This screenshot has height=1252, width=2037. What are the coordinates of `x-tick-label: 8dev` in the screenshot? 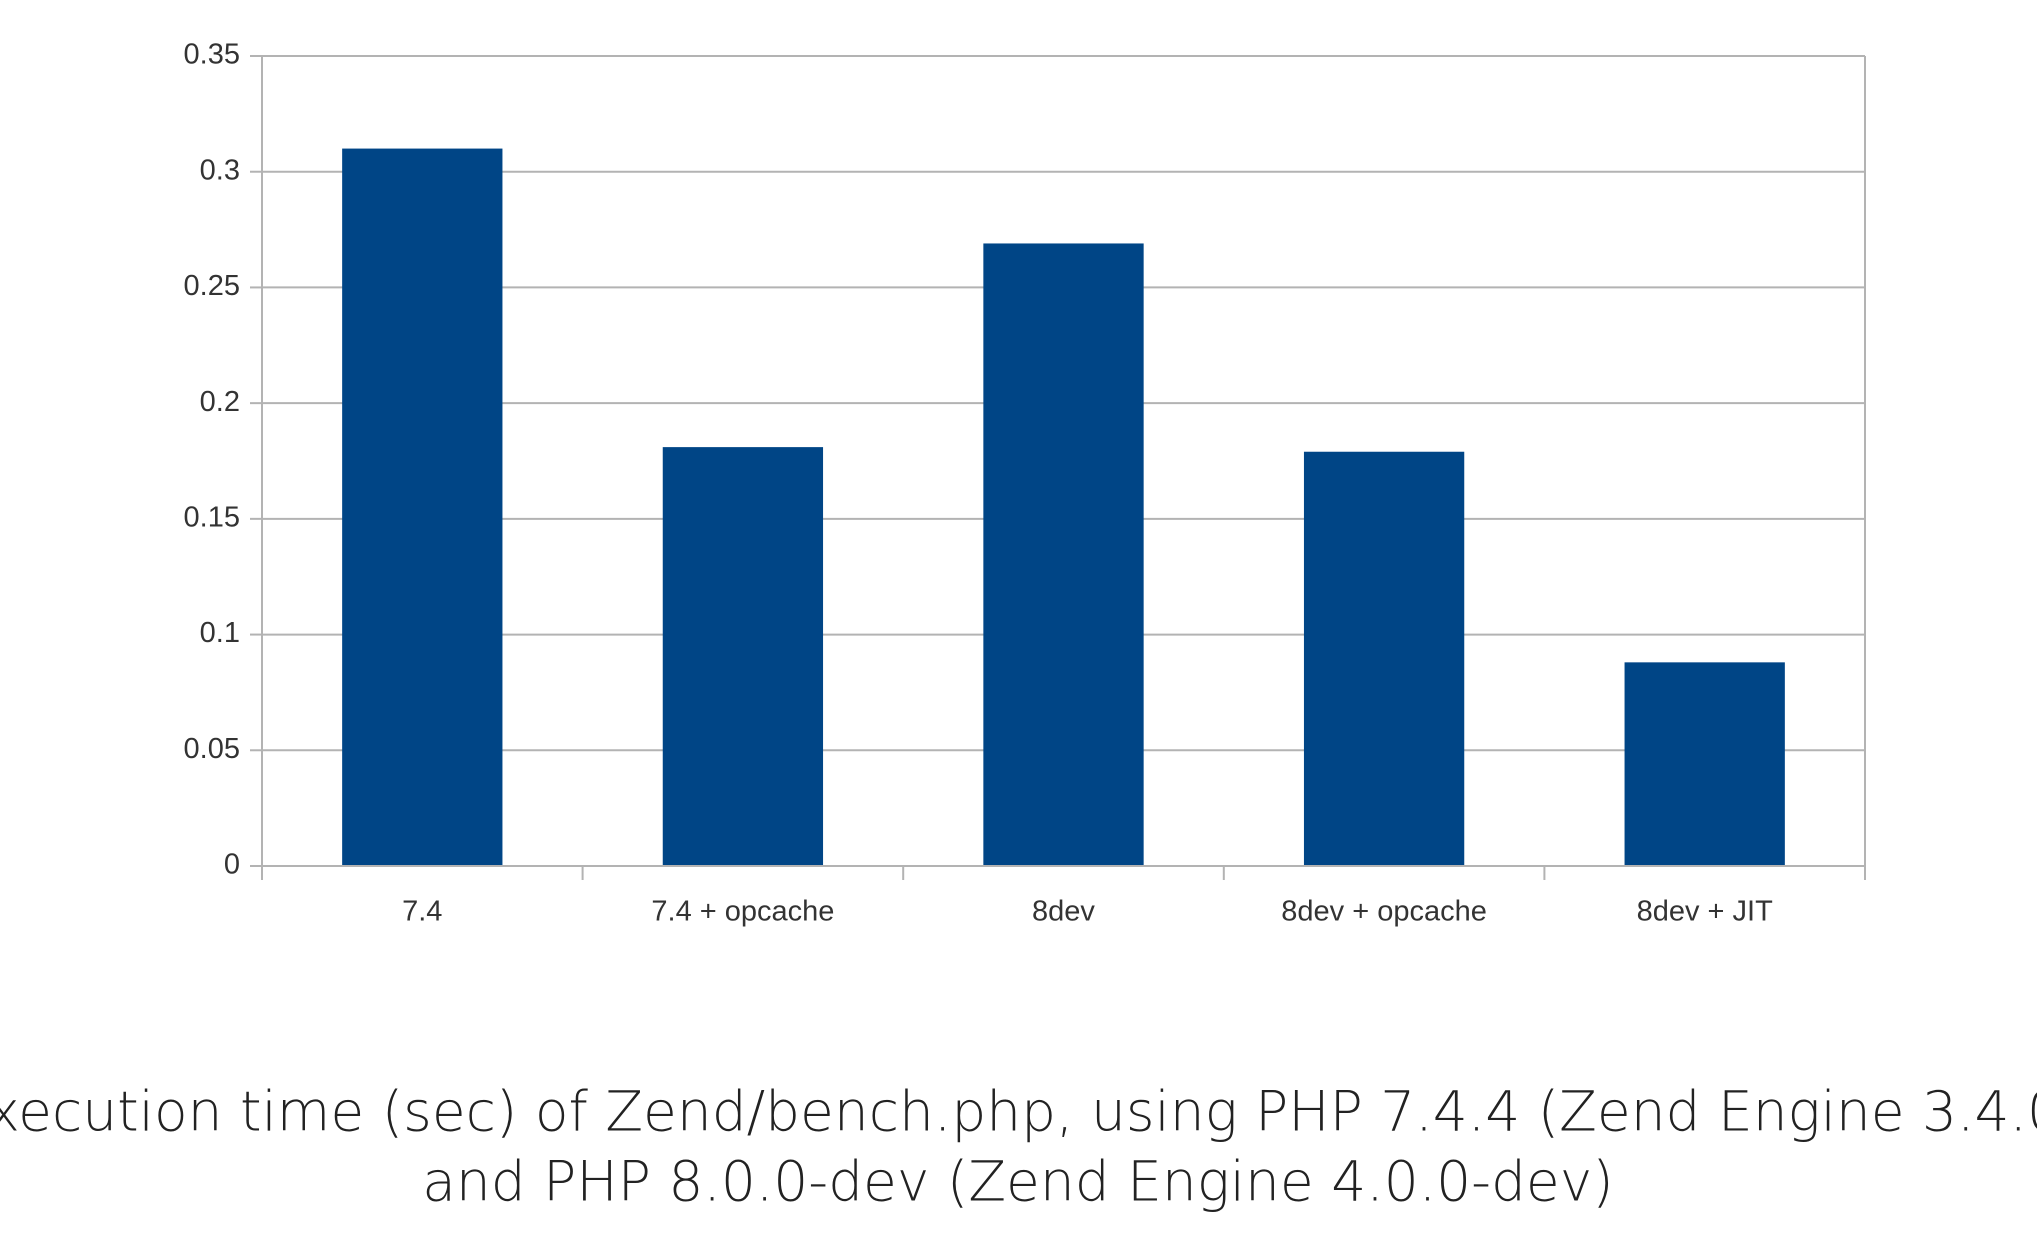 It's located at (1063, 912).